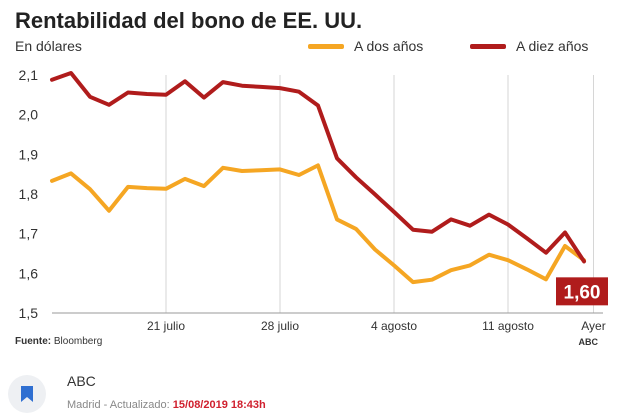  What do you see at coordinates (29, 234) in the screenshot?
I see `y-tick-label: 1,7` at bounding box center [29, 234].